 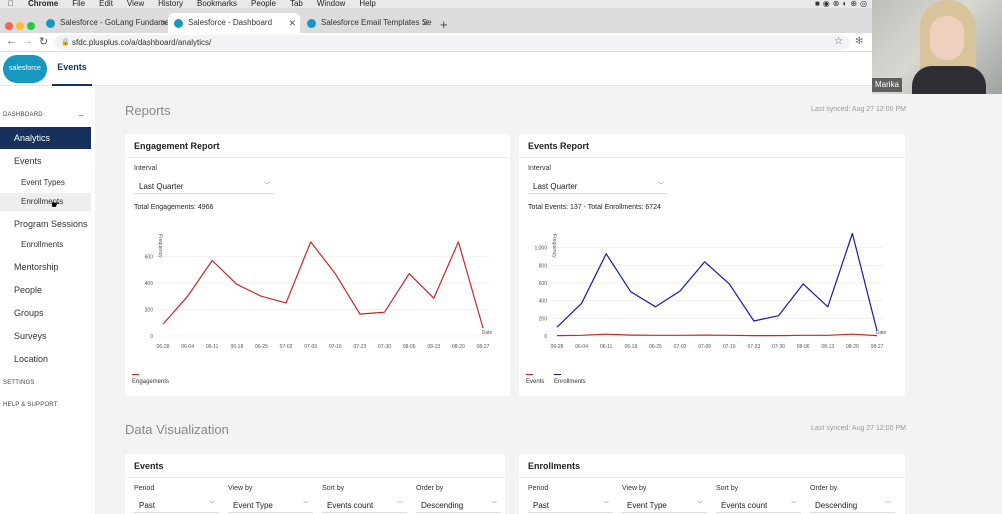 I want to click on sidebar-item-event-enrollments: Enrollments, so click(x=45, y=202).